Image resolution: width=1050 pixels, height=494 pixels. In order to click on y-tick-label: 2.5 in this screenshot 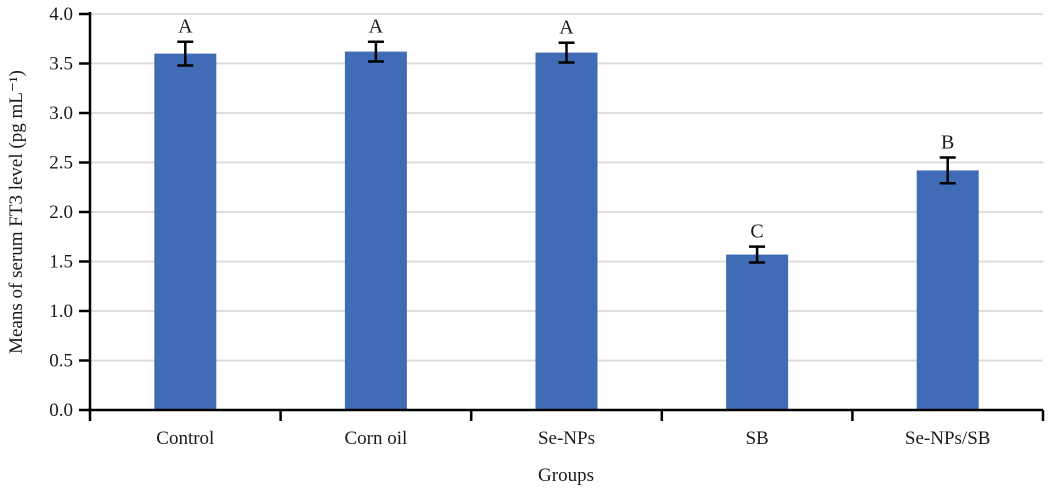, I will do `click(61, 163)`.